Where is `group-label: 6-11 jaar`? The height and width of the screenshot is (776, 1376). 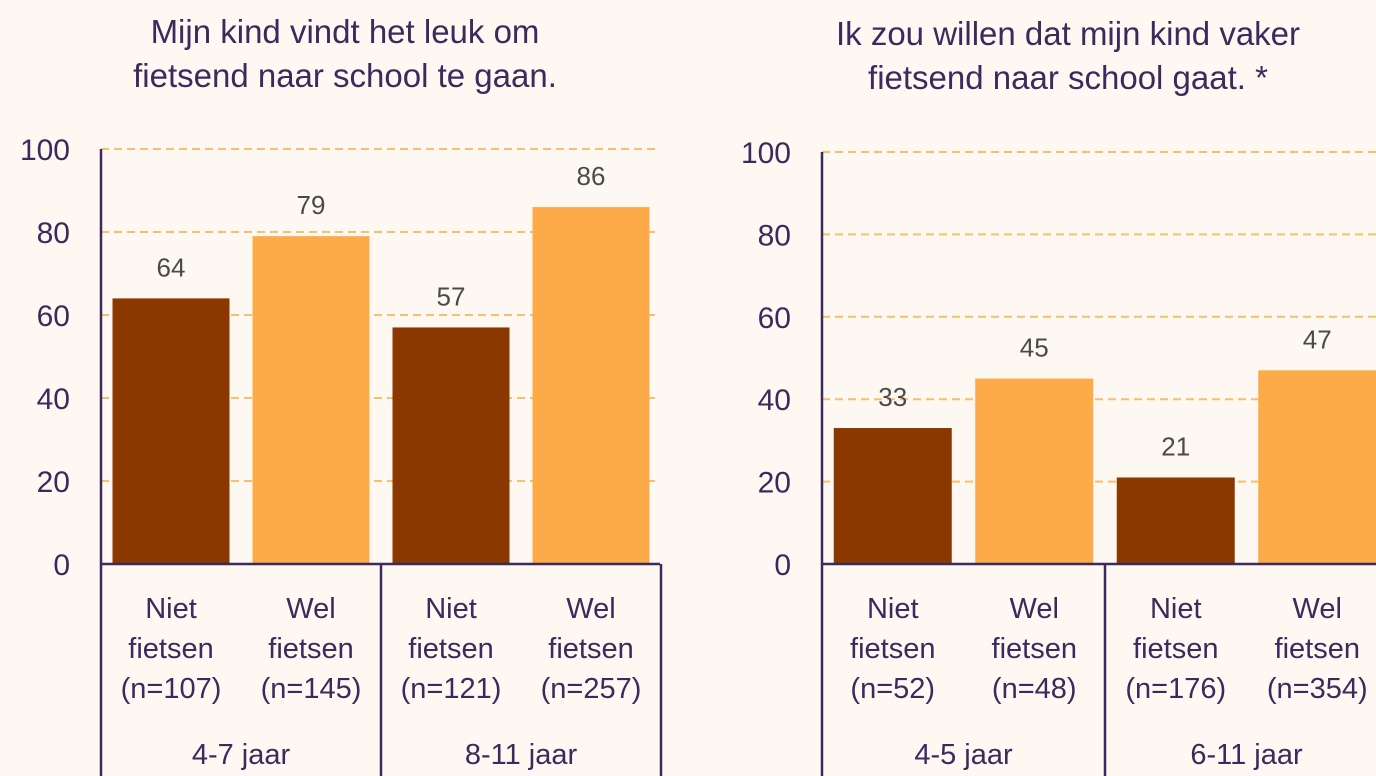
group-label: 6-11 jaar is located at coordinates (1246, 755).